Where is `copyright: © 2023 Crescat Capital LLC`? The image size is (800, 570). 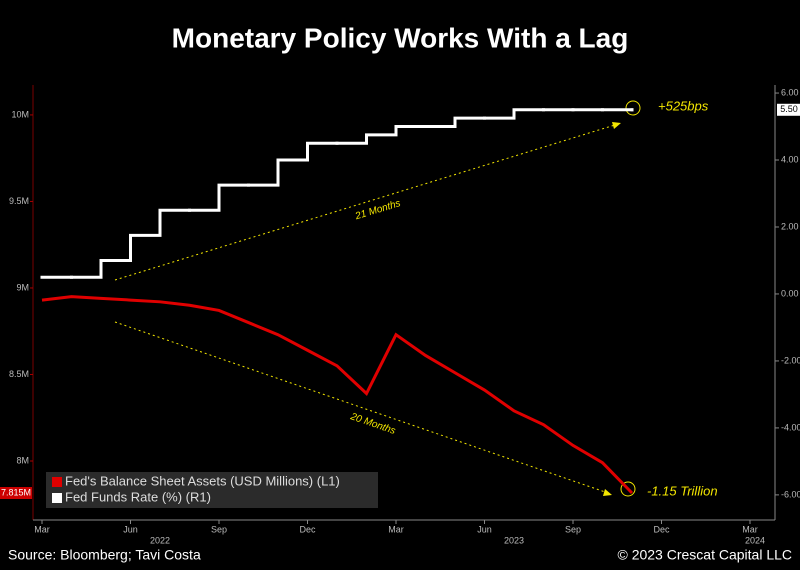 copyright: © 2023 Crescat Capital LLC is located at coordinates (704, 555).